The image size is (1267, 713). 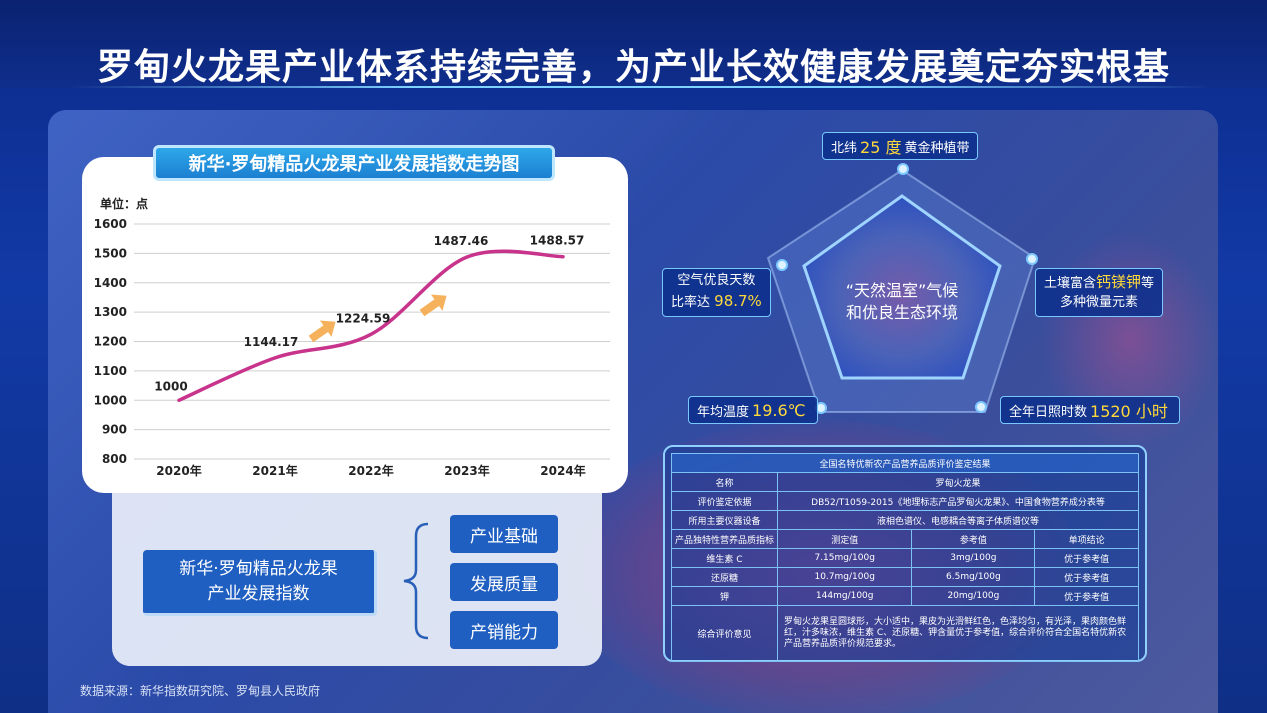 What do you see at coordinates (1099, 292) in the screenshot?
I see `tag-soil: 土壤富含钙镁钾等 多种微量元素` at bounding box center [1099, 292].